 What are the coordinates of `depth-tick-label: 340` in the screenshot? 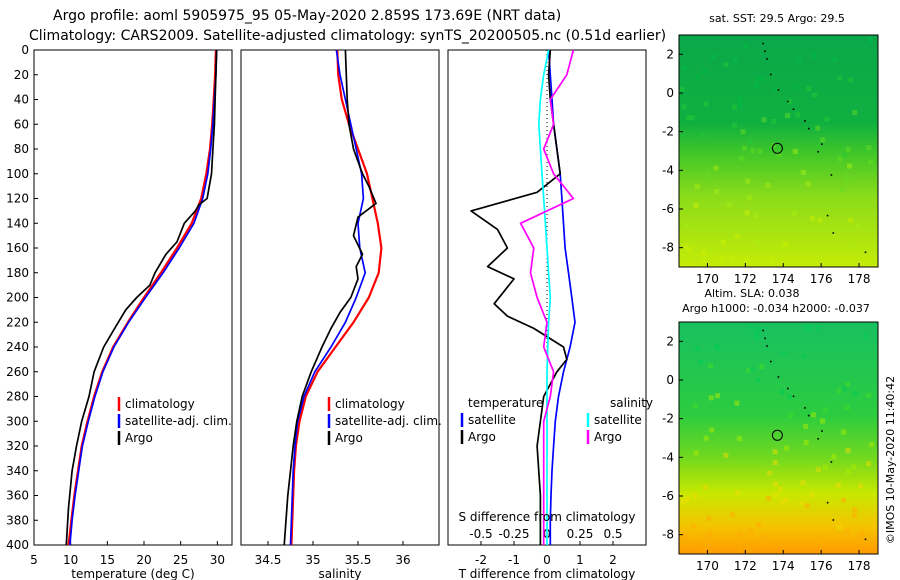 It's located at (17, 471).